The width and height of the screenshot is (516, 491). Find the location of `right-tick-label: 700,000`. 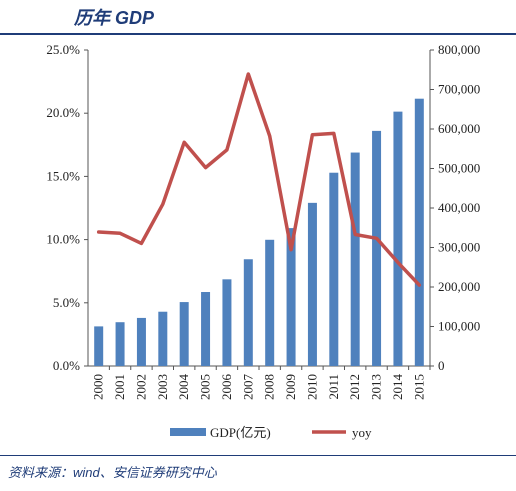

right-tick-label: 700,000 is located at coordinates (459, 89).